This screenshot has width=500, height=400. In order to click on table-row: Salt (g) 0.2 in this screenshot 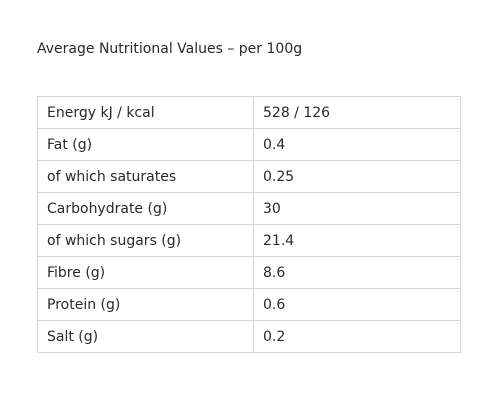, I will do `click(249, 336)`.